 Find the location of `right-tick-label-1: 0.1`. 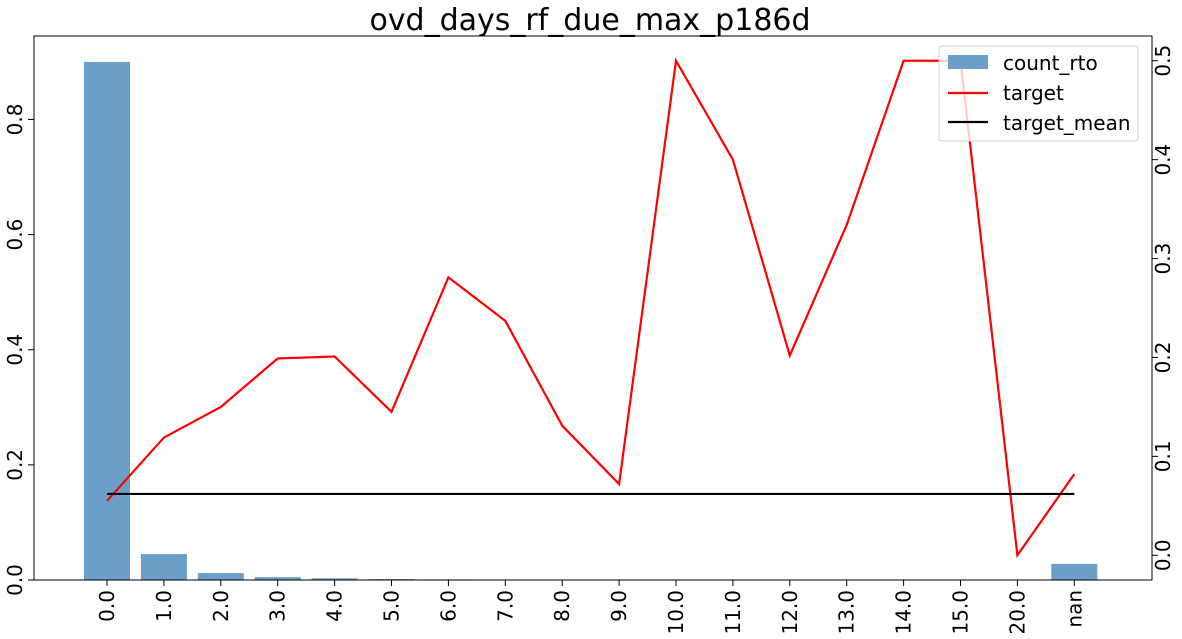

right-tick-label-1: 0.1 is located at coordinates (1163, 456).